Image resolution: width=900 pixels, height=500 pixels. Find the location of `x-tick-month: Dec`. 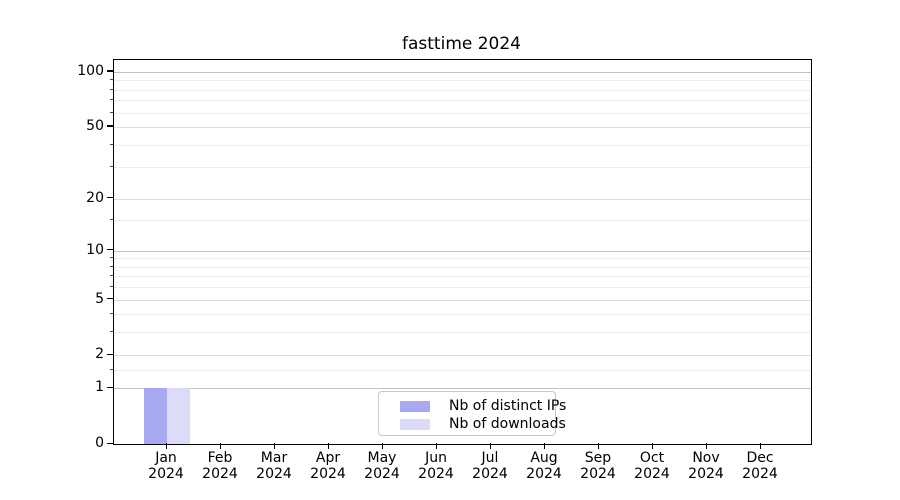

x-tick-month: Dec is located at coordinates (760, 458).